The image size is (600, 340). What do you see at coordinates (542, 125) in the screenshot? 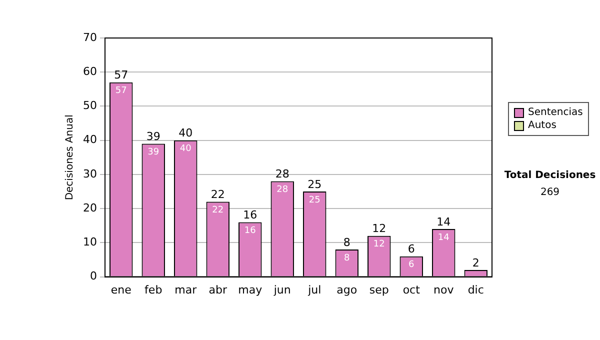
I see `legend-label: Autos` at bounding box center [542, 125].